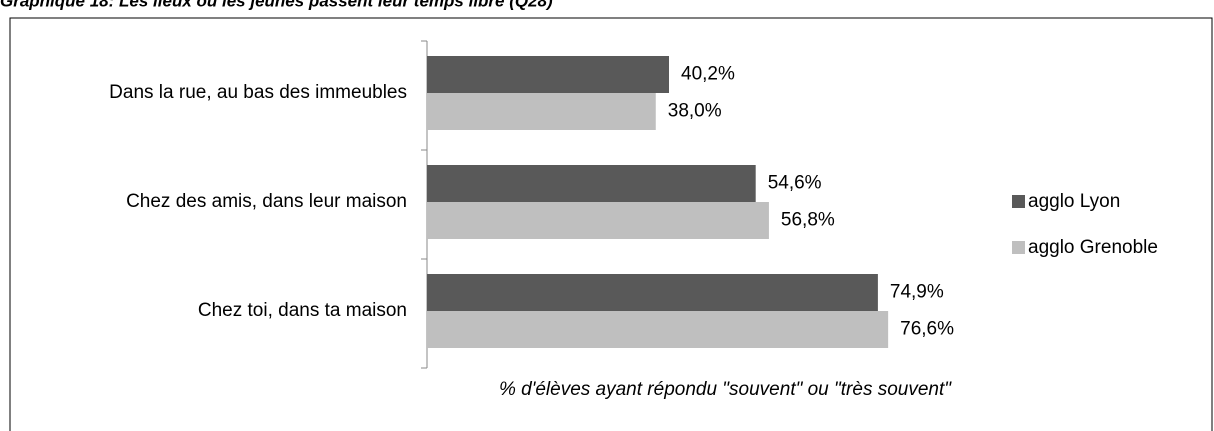 Image resolution: width=1214 pixels, height=431 pixels. I want to click on y-tick-label: Chez toi, dans ta maison, so click(302, 310).